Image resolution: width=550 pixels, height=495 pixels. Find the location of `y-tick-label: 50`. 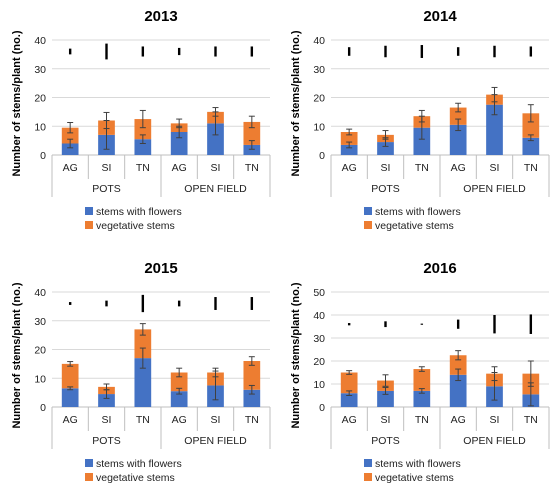

y-tick-label: 50 is located at coordinates (319, 293).